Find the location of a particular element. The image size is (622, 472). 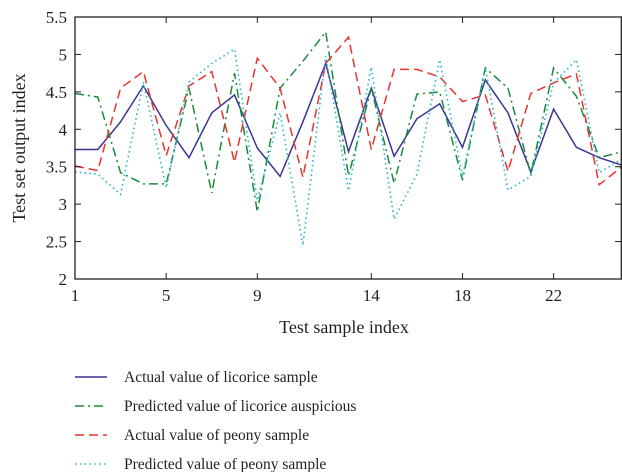

legend-label-4: Predicted value of peony sample is located at coordinates (225, 464).